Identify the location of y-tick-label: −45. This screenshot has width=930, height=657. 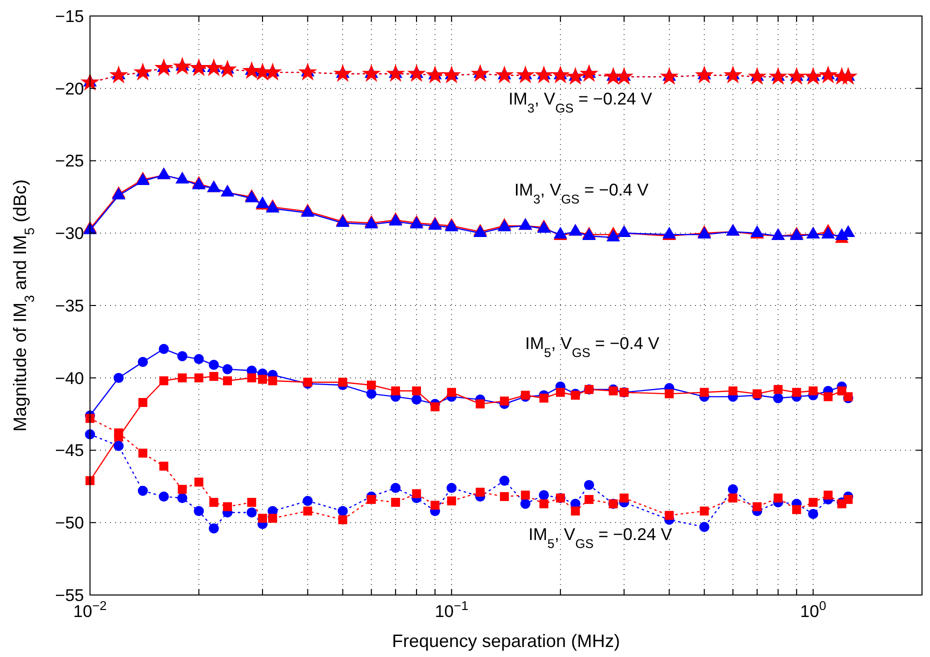
(69, 450).